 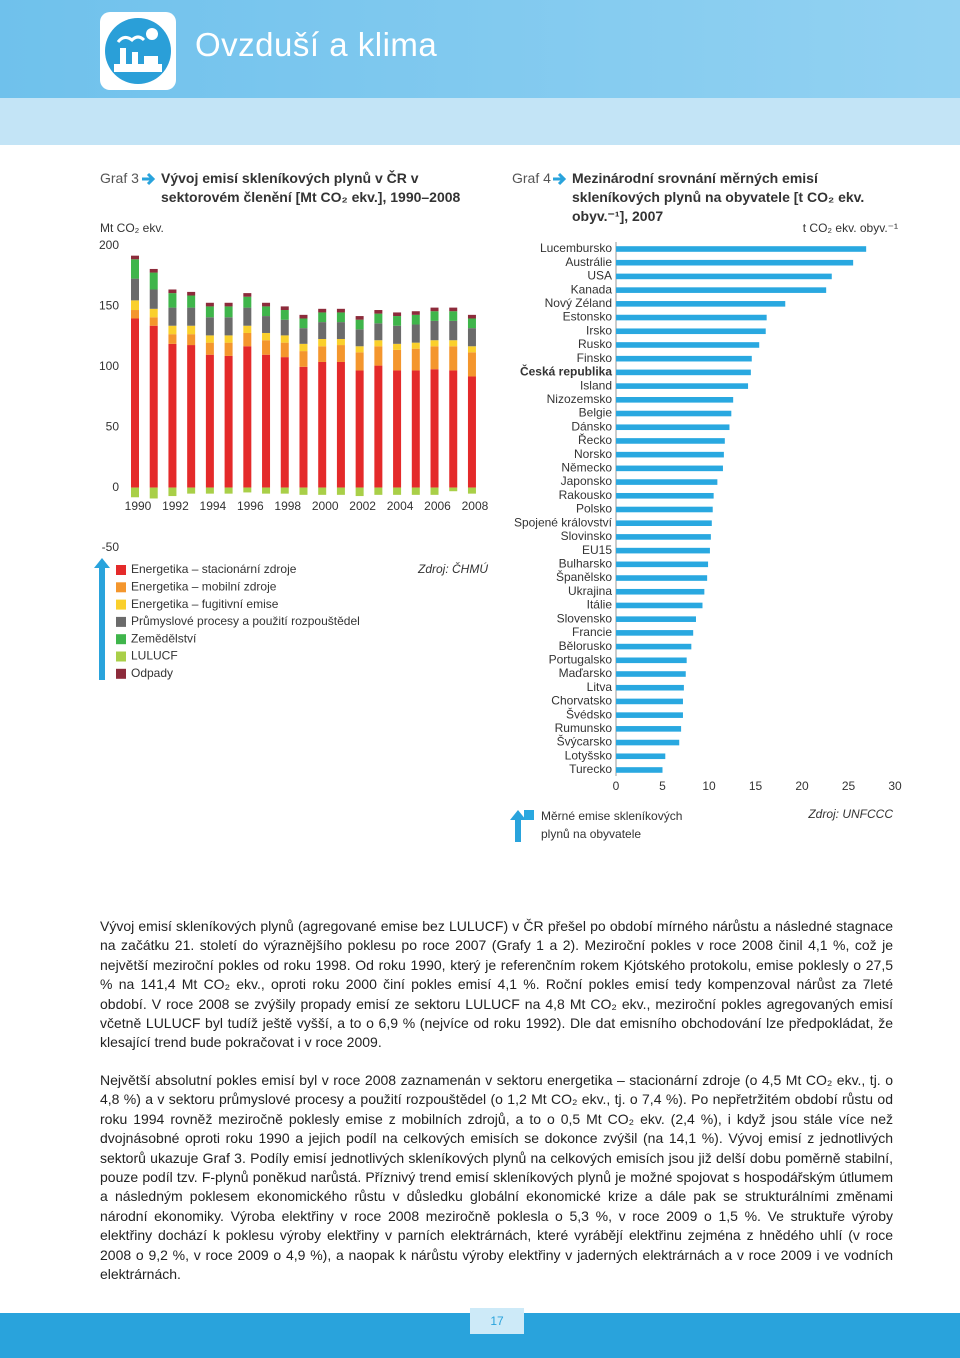 I want to click on x-tick-label: 1994, so click(x=213, y=506).